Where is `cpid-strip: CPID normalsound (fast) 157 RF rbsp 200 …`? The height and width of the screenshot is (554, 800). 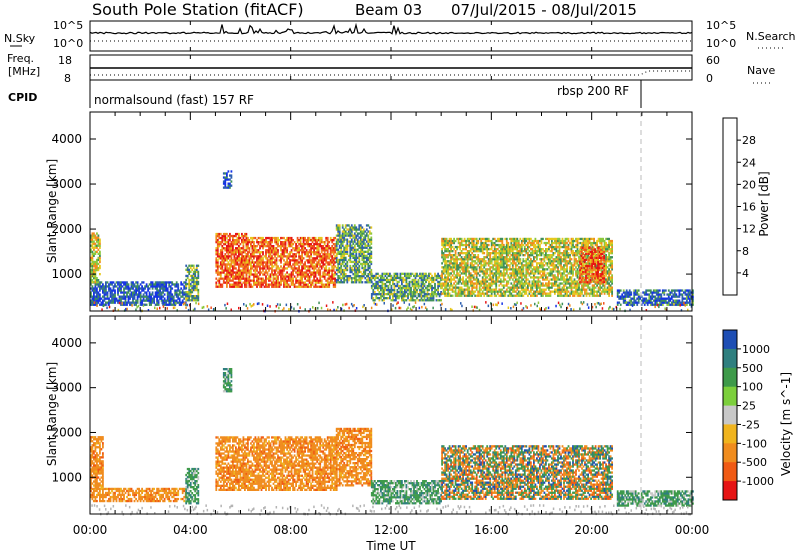 cpid-strip: CPID normalsound (fast) 157 RF rbsp 200 … is located at coordinates (325, 94).